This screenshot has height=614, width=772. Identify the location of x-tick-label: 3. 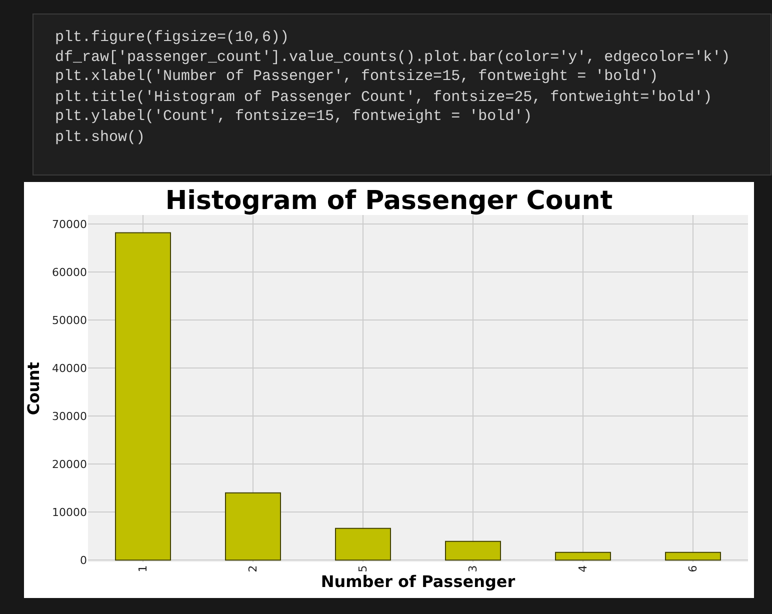
(473, 568).